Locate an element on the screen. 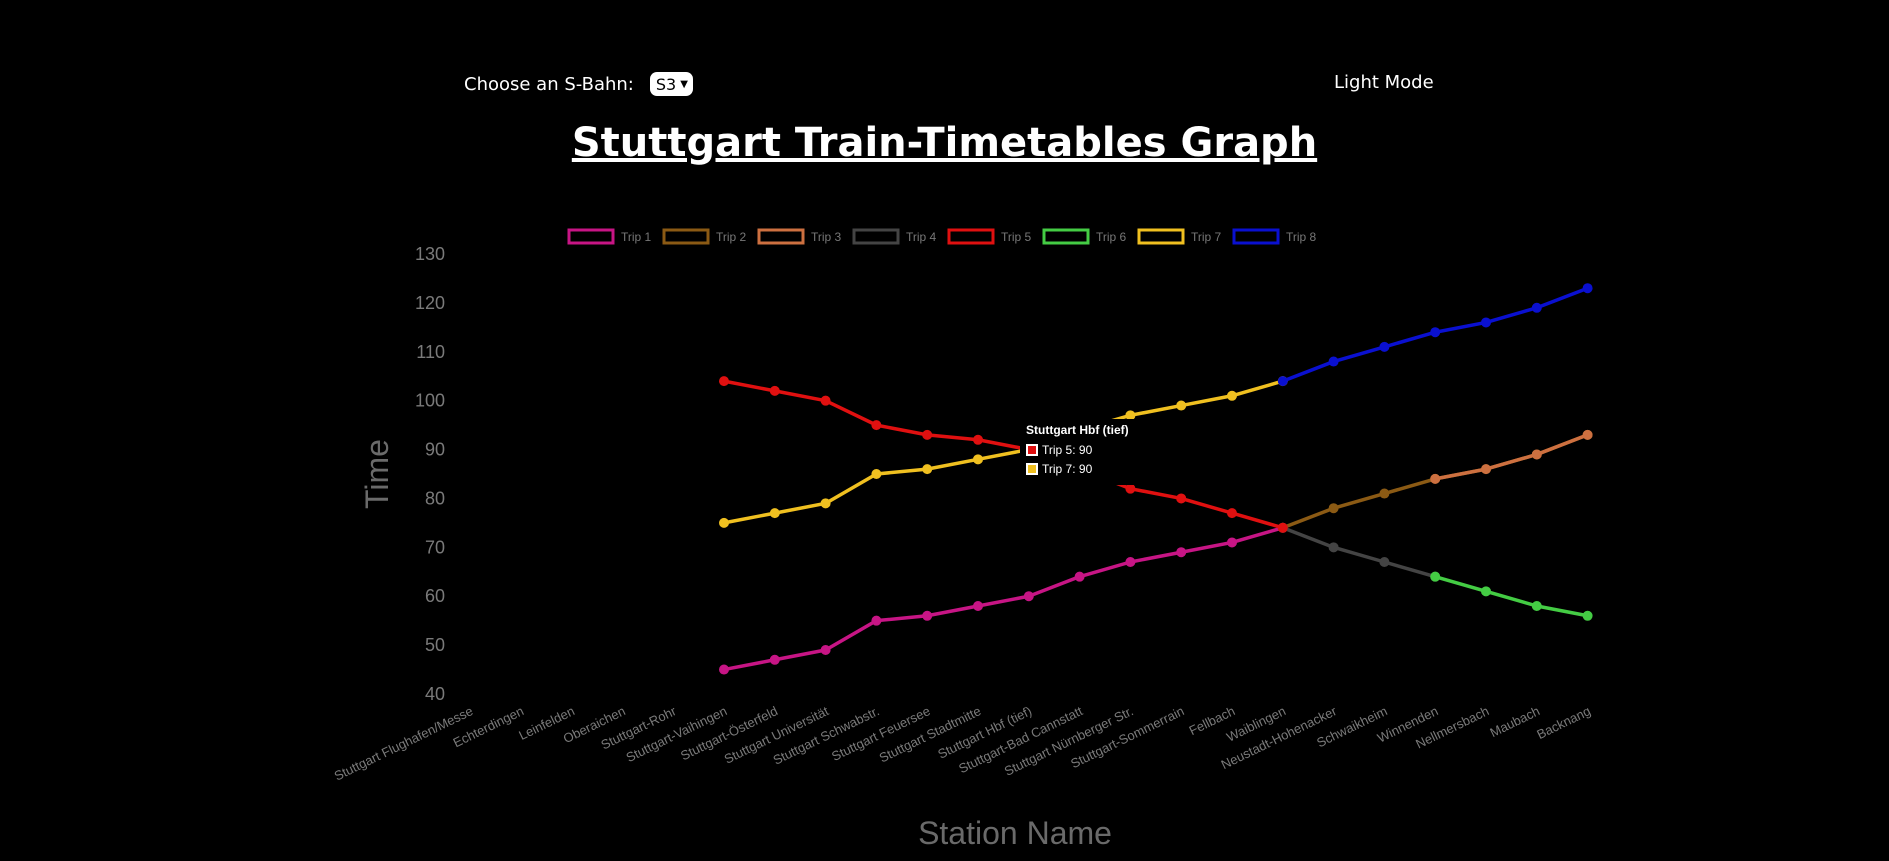  s-bahn-select-label: Choose an S-Bahn: is located at coordinates (549, 84).